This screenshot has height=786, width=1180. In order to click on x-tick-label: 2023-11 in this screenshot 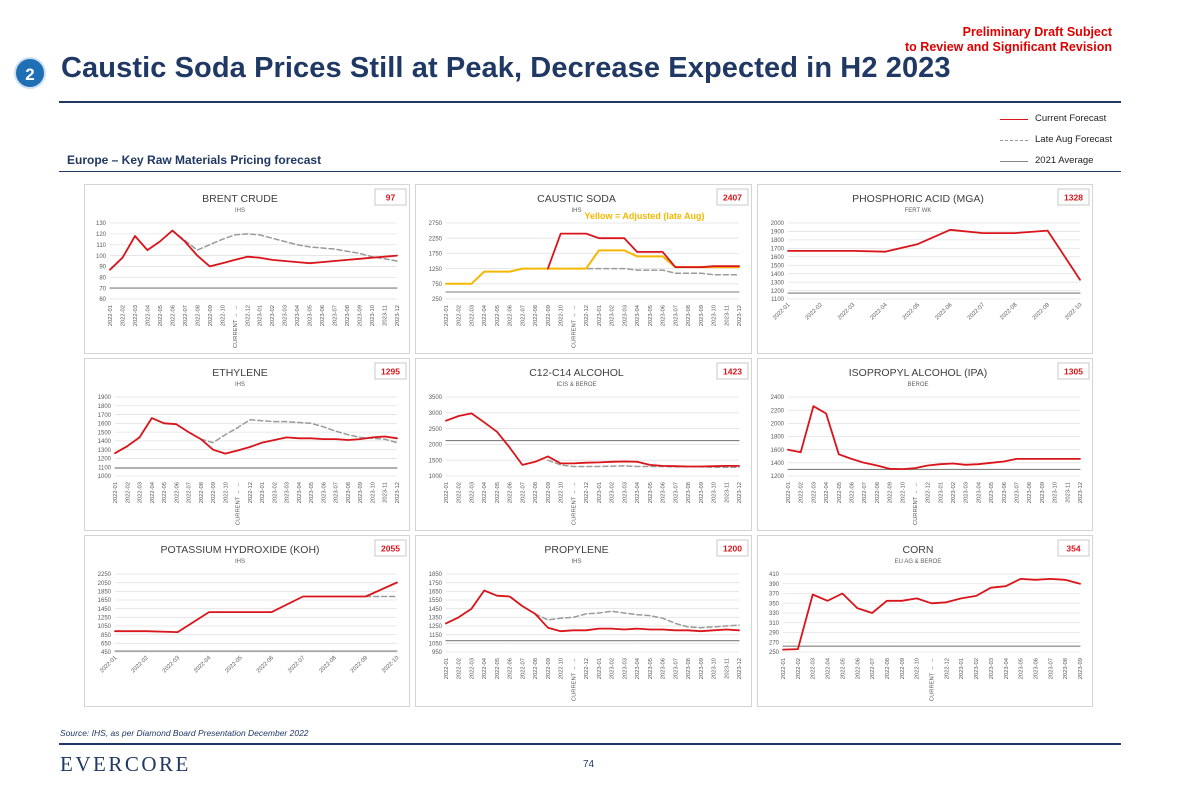, I will do `click(1068, 492)`.